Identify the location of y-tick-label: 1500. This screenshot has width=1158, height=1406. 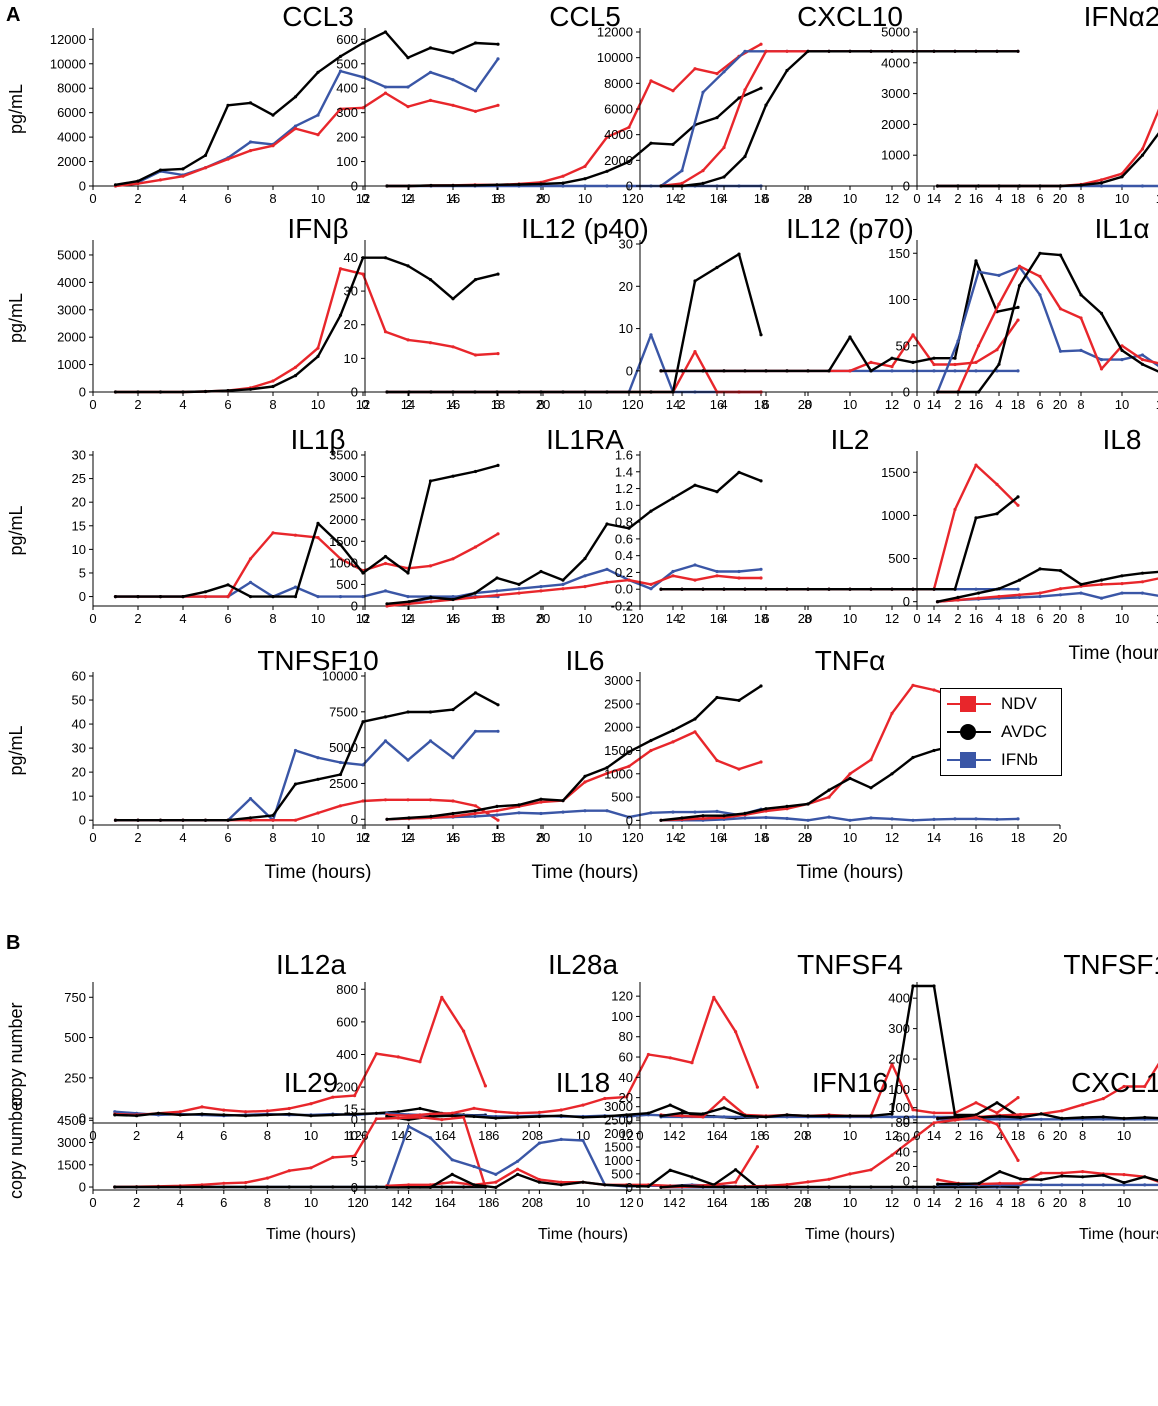
(71, 1164).